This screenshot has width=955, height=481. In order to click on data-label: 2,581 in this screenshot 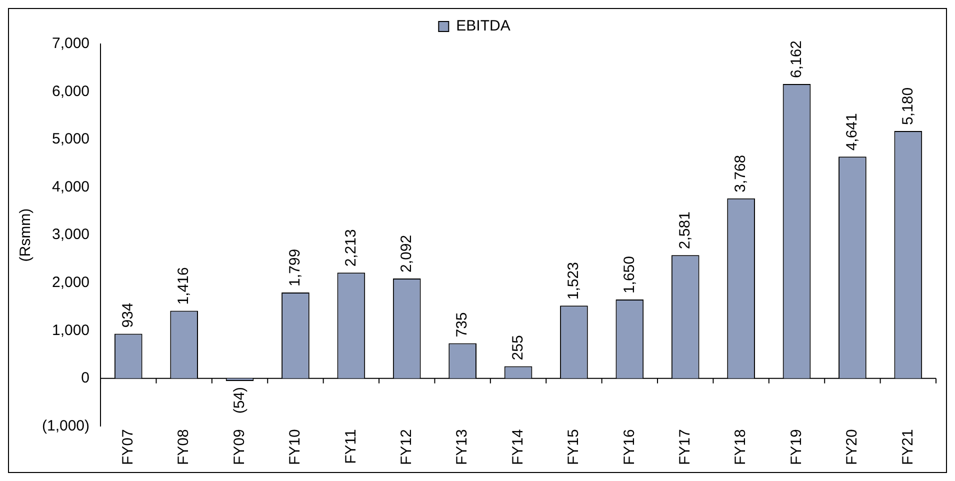, I will do `click(685, 231)`.